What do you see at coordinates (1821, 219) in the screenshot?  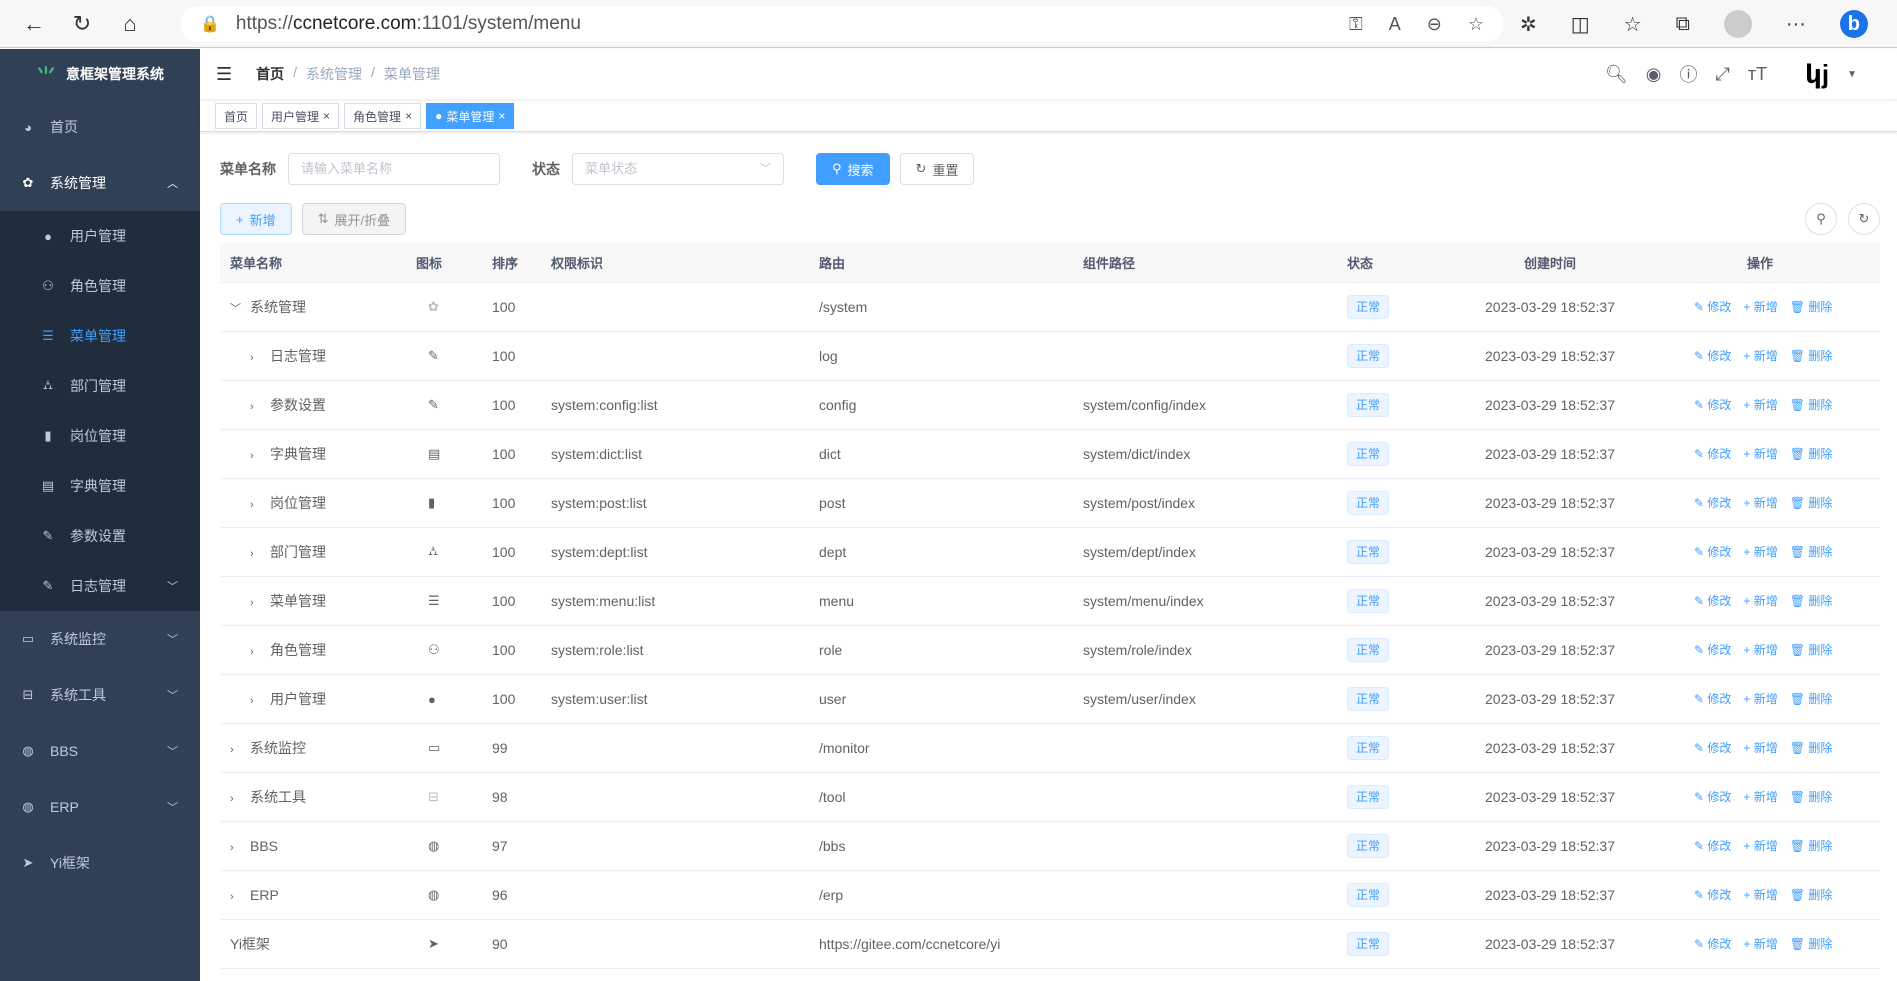 I see `toggle-search-button: ⚲` at bounding box center [1821, 219].